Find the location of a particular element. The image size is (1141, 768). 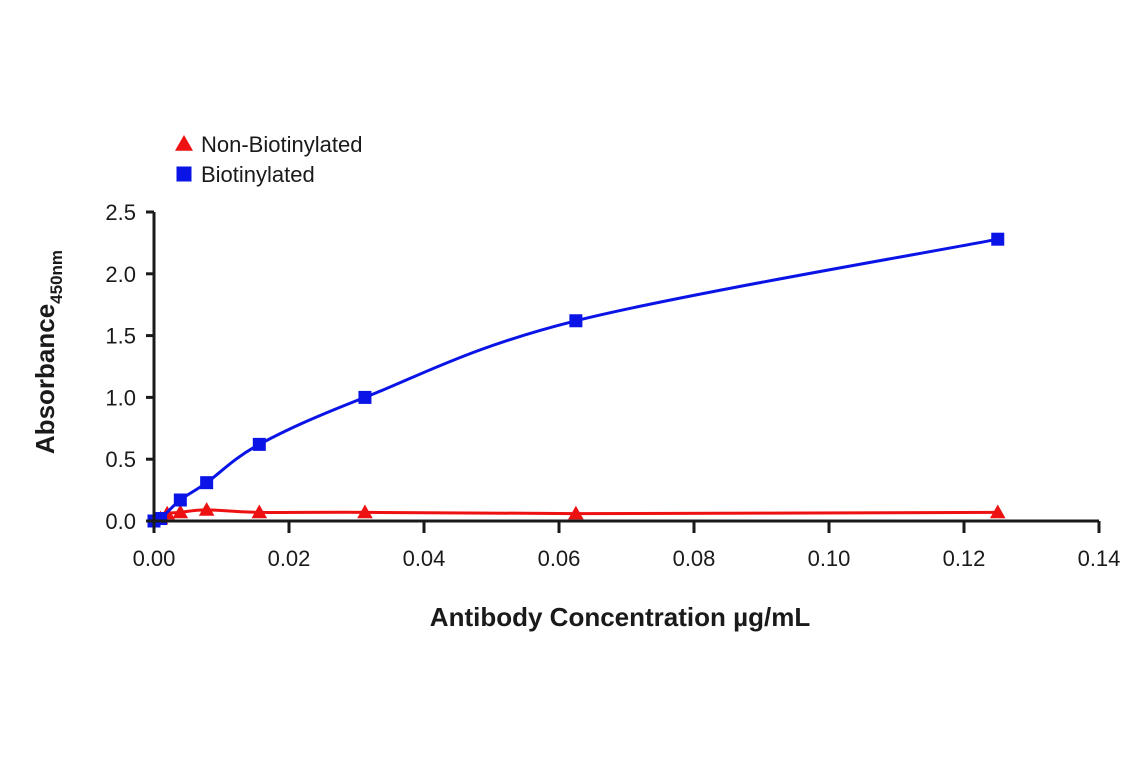

y-axis-title-subscript: 450nm is located at coordinates (56, 277).